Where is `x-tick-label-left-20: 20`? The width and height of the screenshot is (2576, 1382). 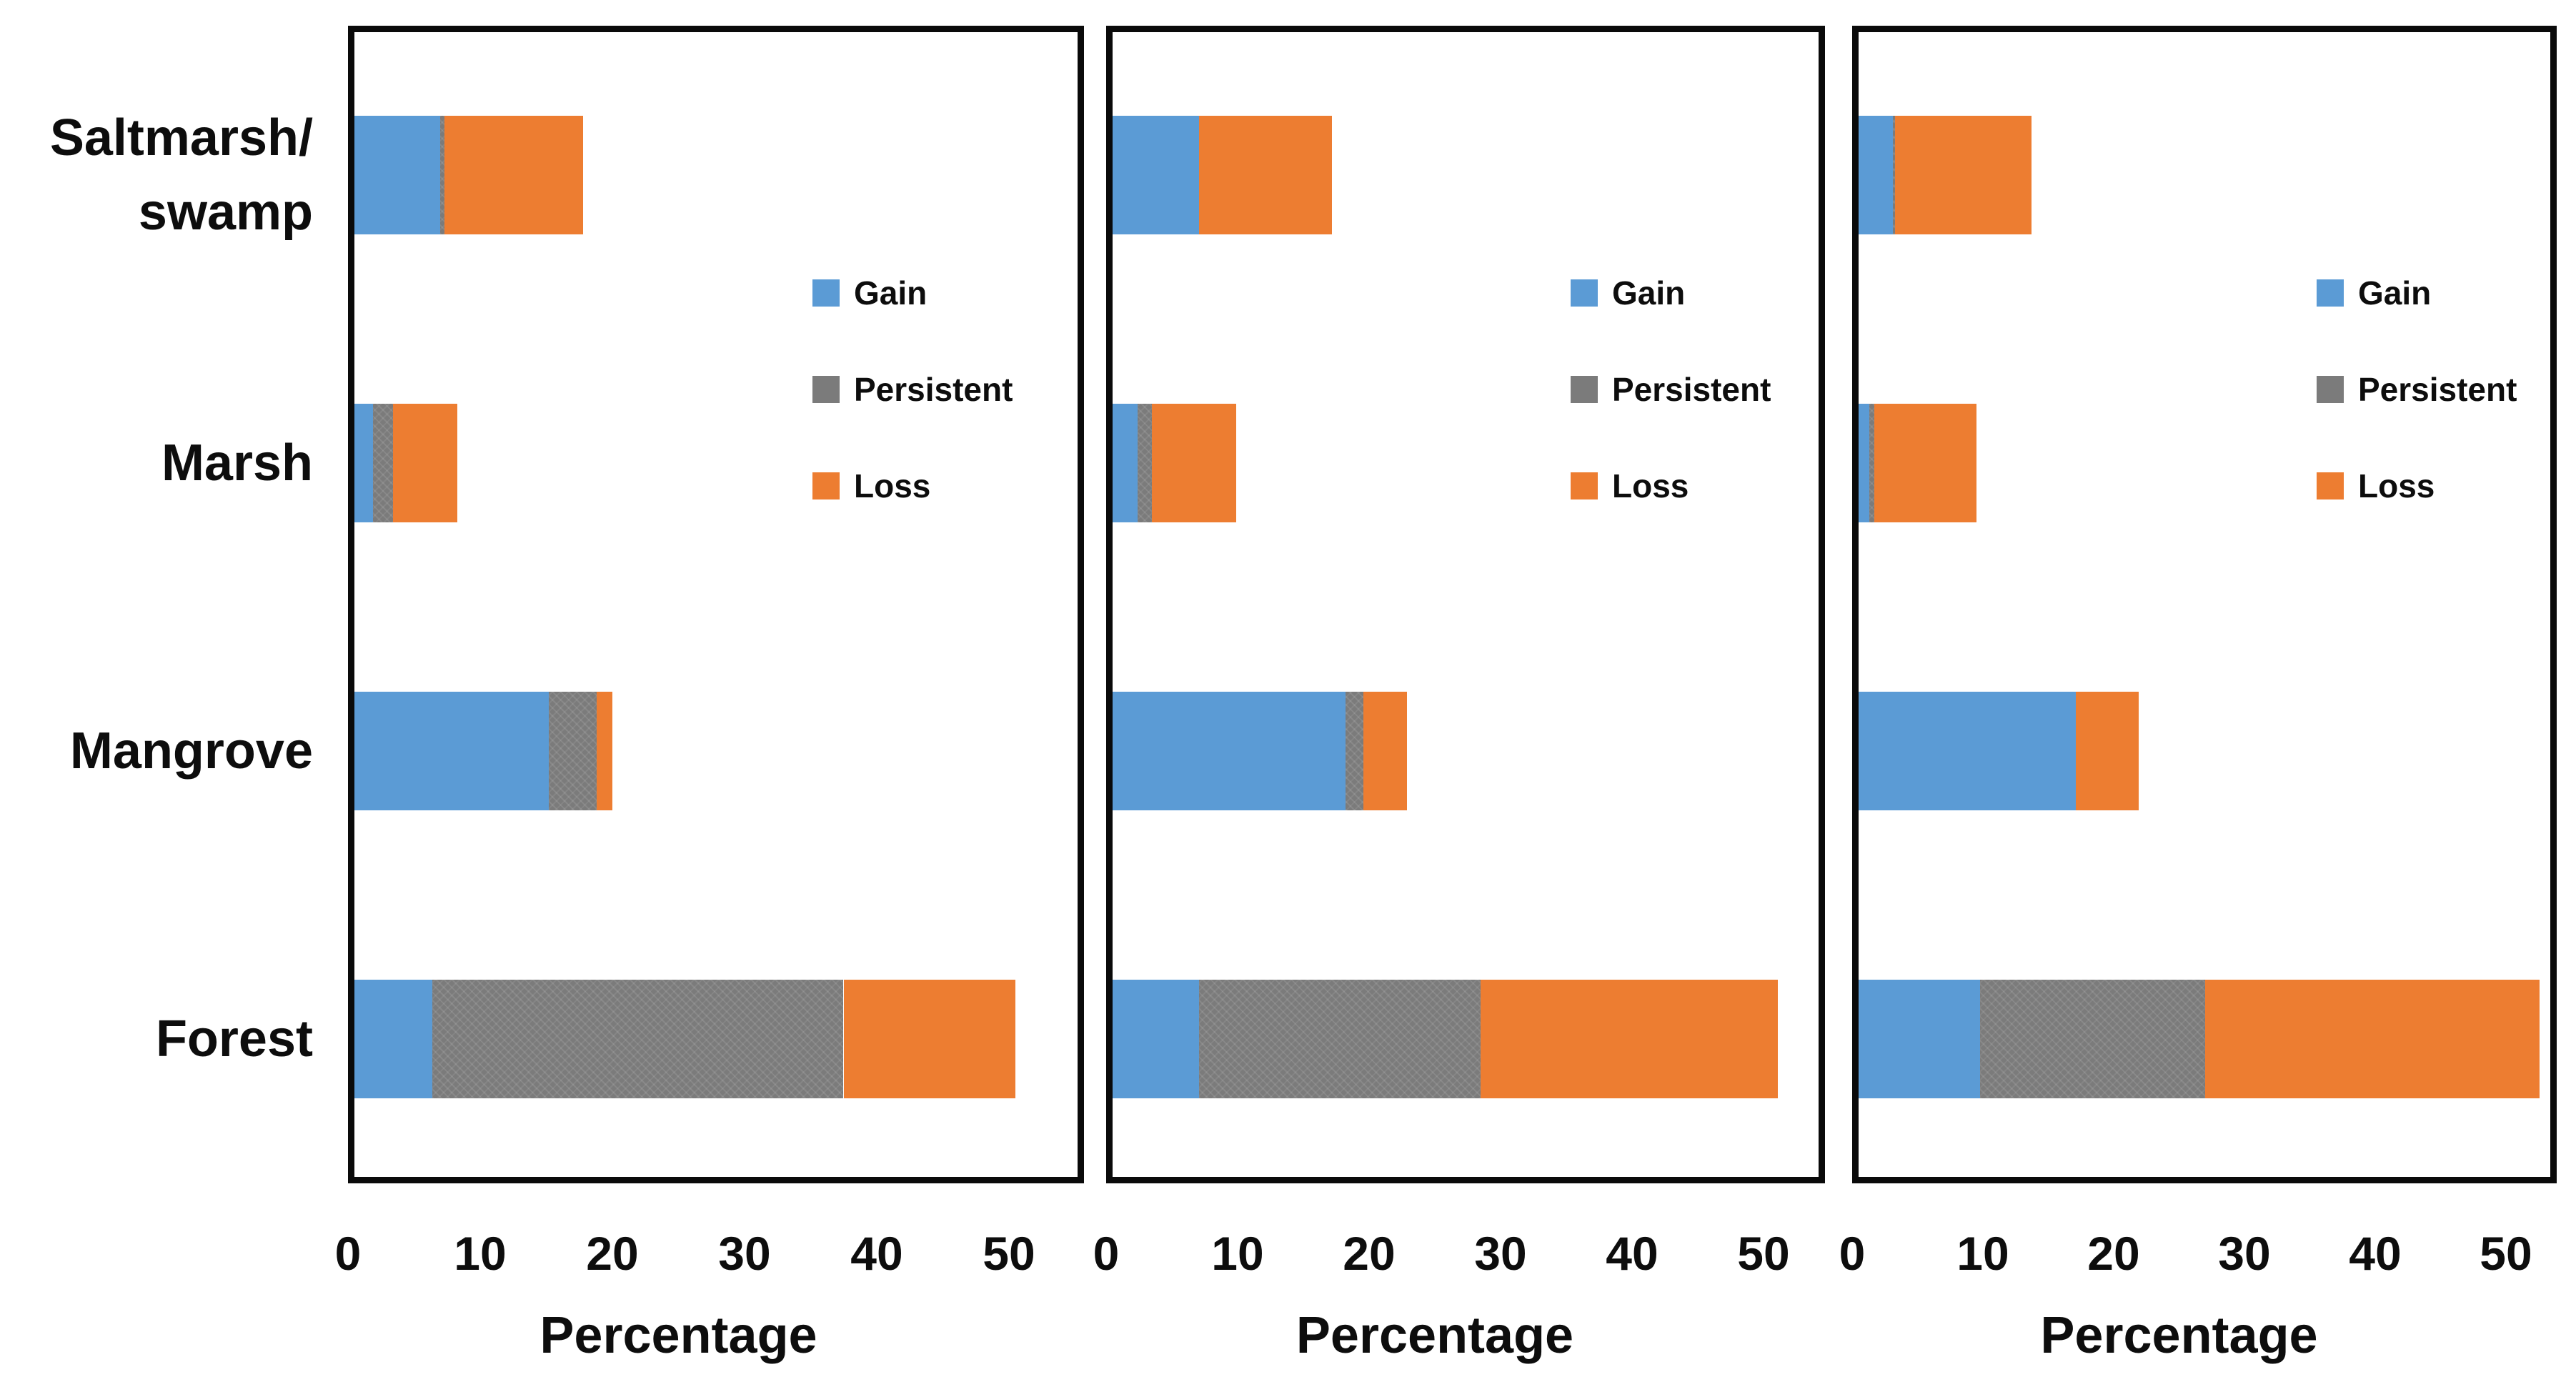 x-tick-label-left-20: 20 is located at coordinates (612, 1253).